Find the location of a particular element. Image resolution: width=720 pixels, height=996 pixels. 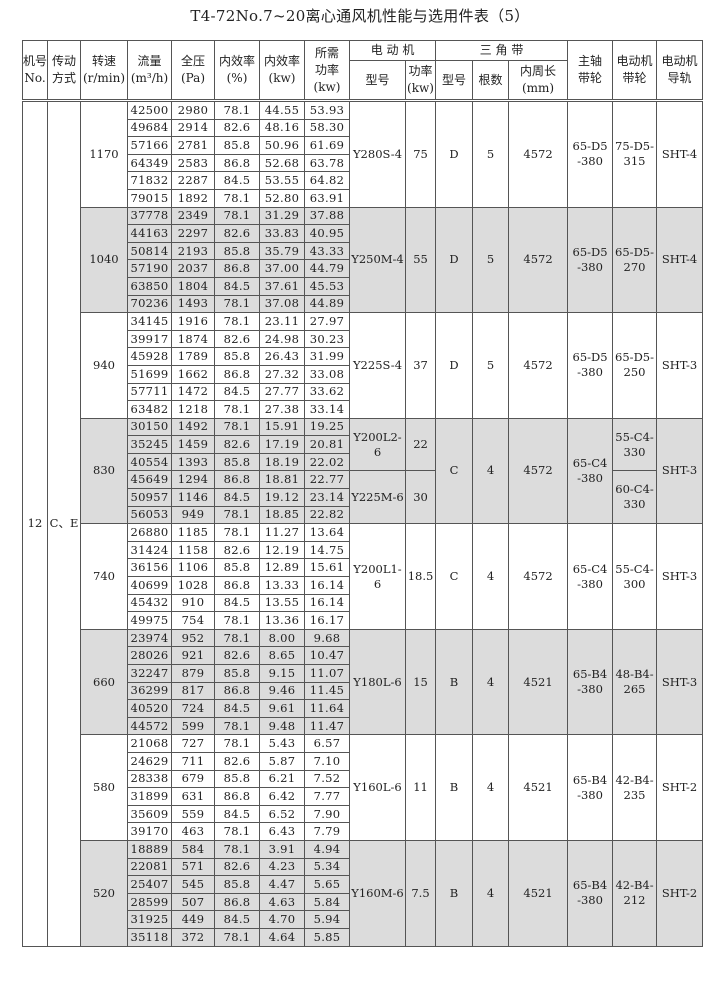

pressure-cell: 724 is located at coordinates (193, 708).